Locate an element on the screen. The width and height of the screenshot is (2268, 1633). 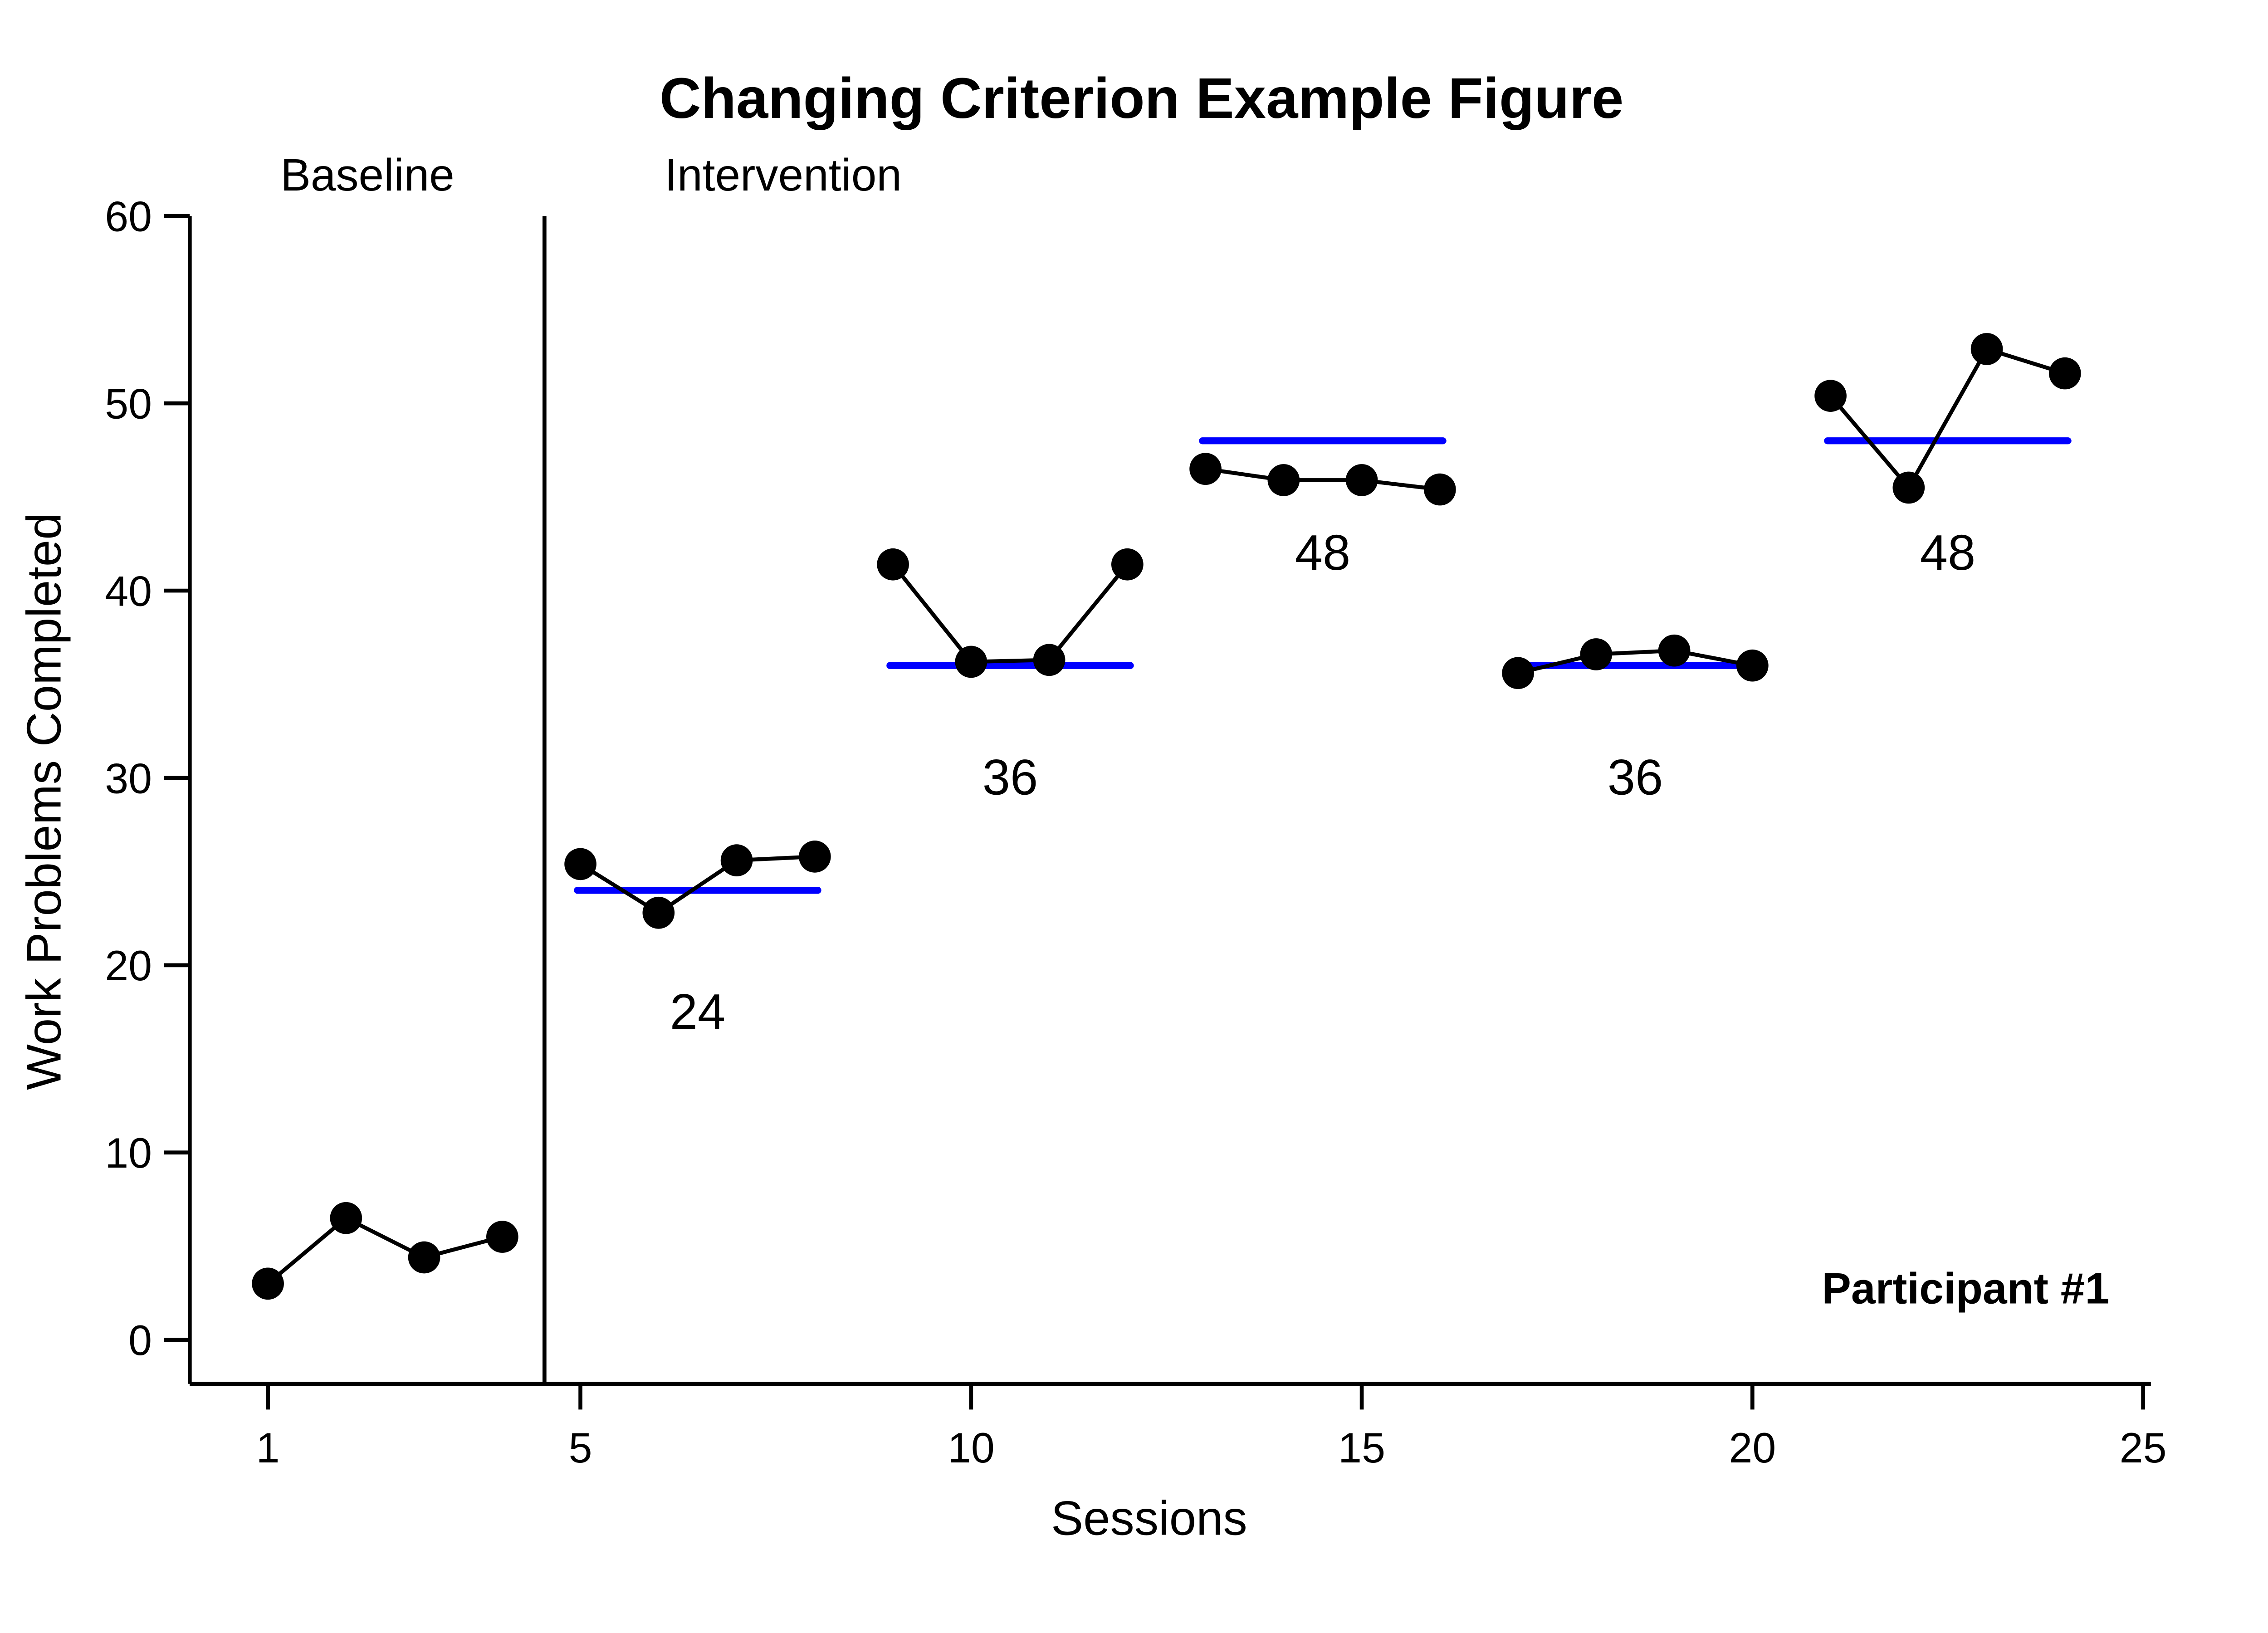
criterion-value-label: 24 is located at coordinates (697, 1012).